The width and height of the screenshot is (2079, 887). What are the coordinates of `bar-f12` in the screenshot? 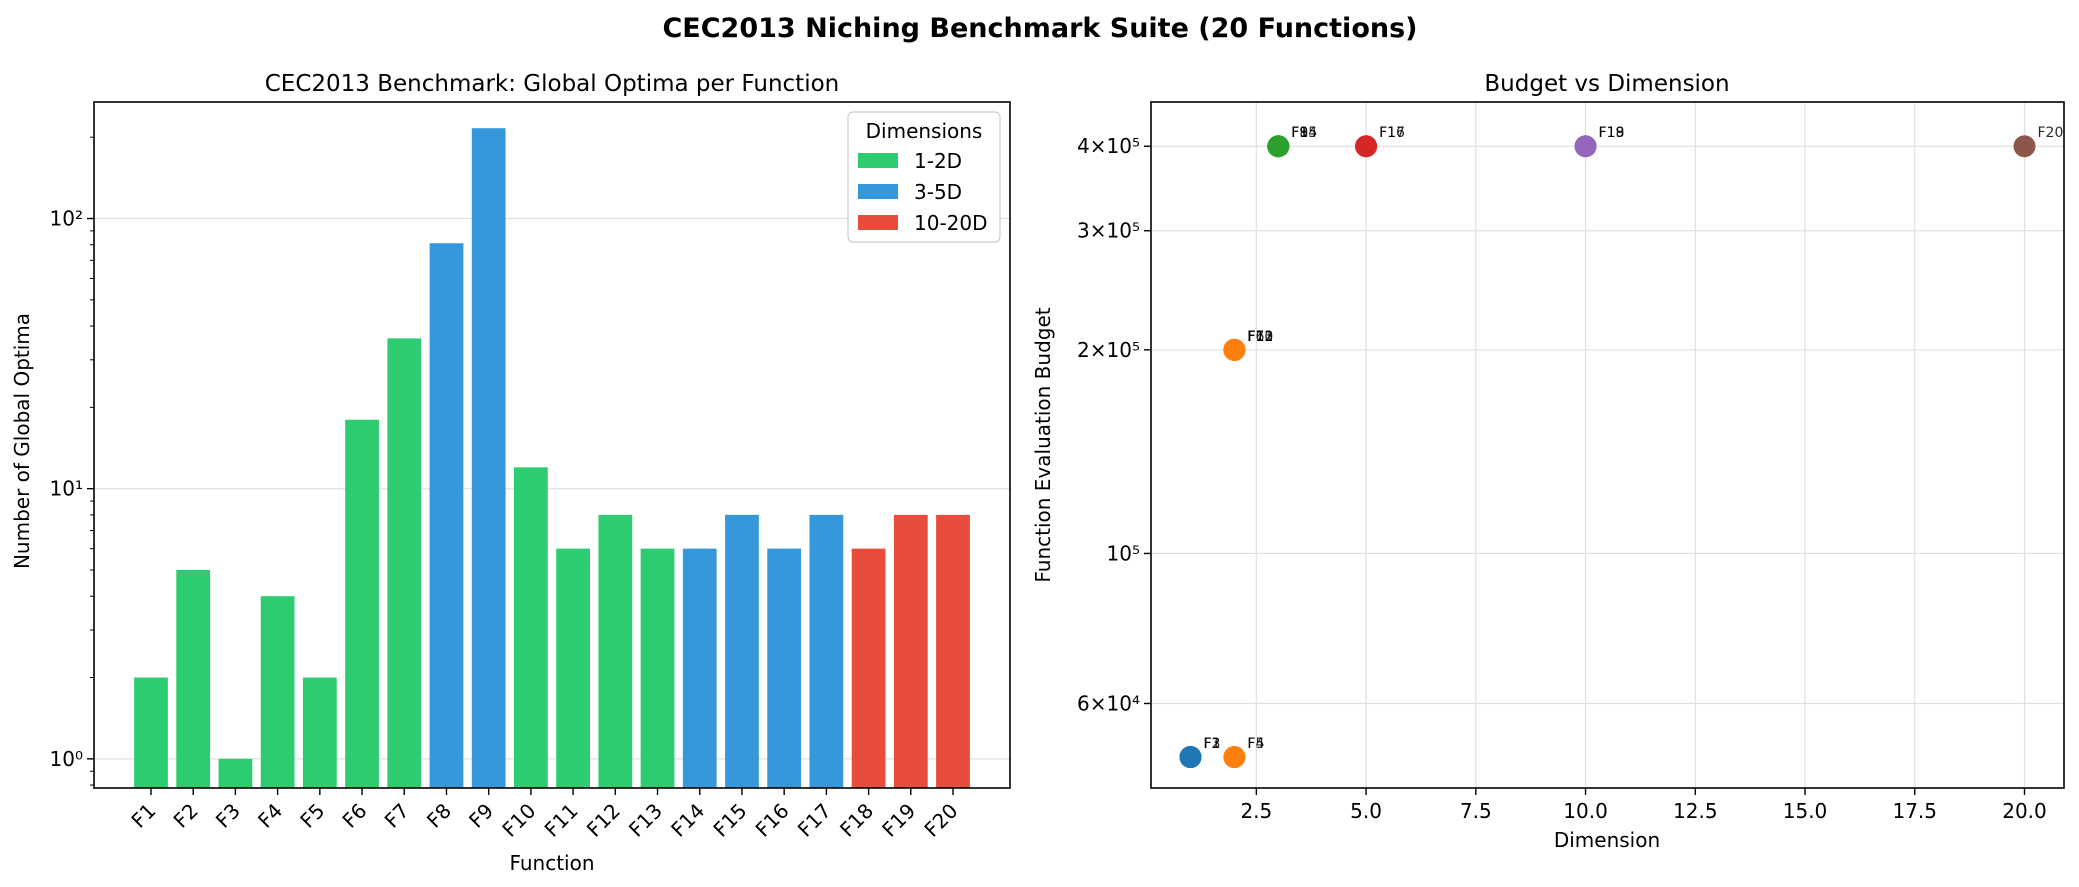 It's located at (615, 651).